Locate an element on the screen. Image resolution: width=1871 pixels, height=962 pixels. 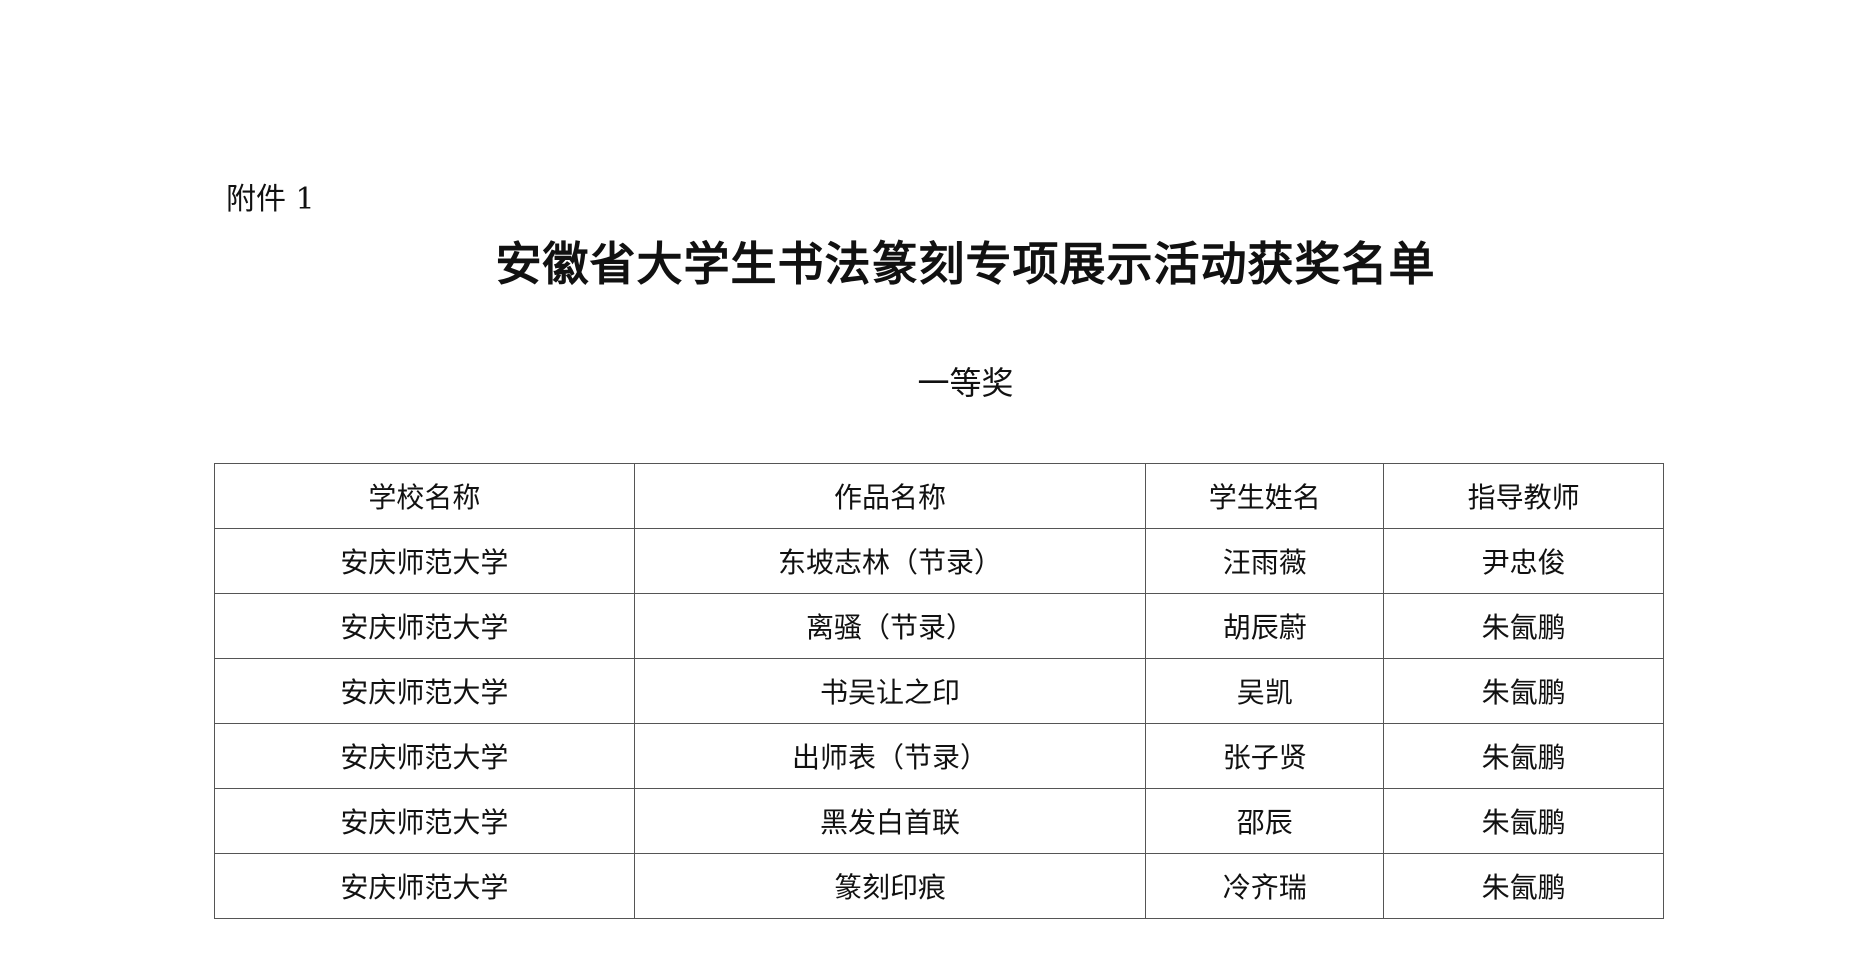
table-row: 安庆师范大学 书吴让之印 吴凯 朱氤鹏 is located at coordinates (939, 691).